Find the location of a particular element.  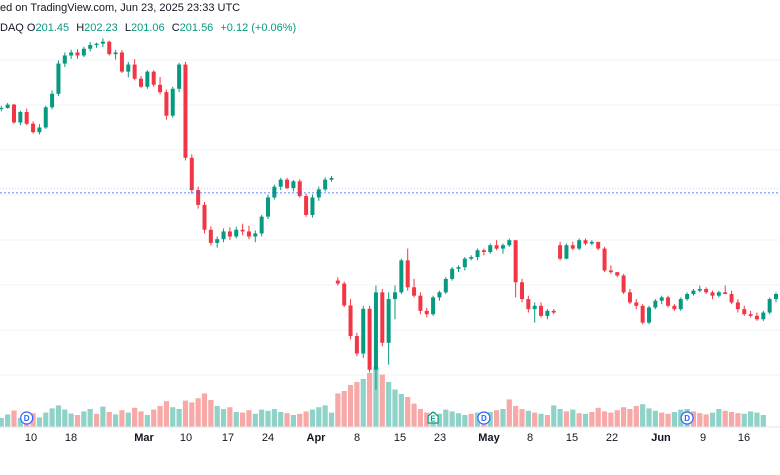

low-value: 201.06 is located at coordinates (147, 28).